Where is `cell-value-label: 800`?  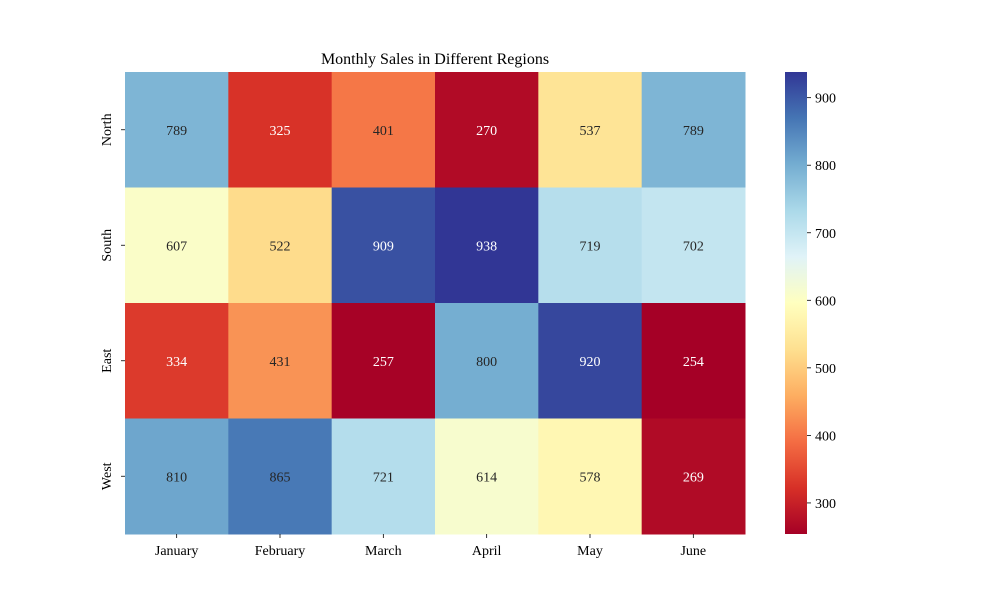 cell-value-label: 800 is located at coordinates (486, 362).